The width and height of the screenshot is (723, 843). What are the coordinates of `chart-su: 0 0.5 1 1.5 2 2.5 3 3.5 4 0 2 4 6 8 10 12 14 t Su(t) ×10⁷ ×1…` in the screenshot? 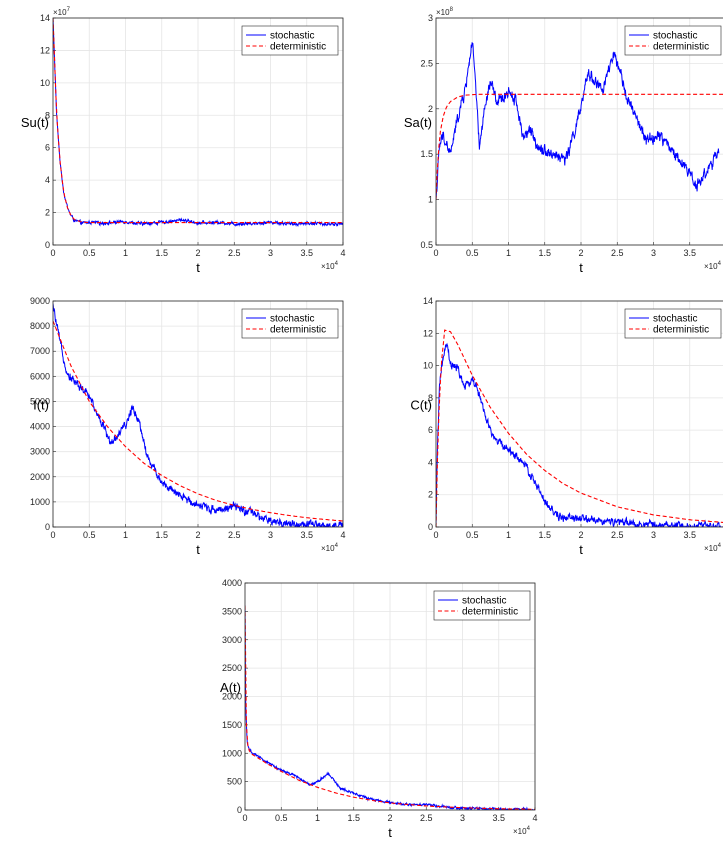 It's located at (183, 141).